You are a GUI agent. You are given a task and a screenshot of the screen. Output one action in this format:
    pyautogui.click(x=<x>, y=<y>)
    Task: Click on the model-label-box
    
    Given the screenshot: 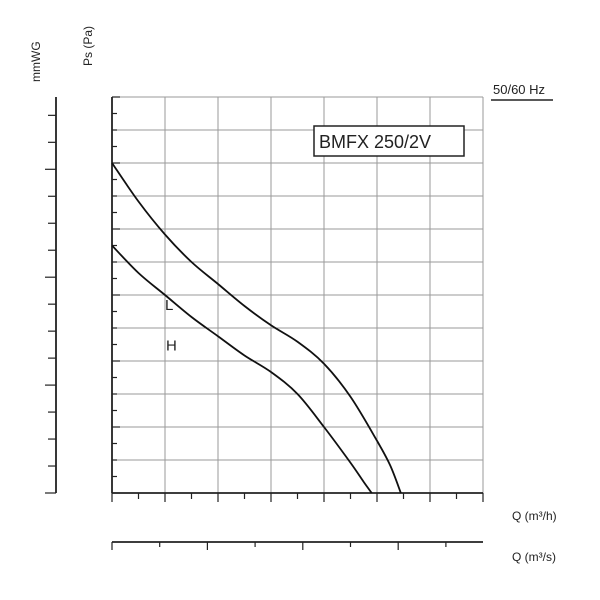 What is the action you would take?
    pyautogui.click(x=389, y=141)
    